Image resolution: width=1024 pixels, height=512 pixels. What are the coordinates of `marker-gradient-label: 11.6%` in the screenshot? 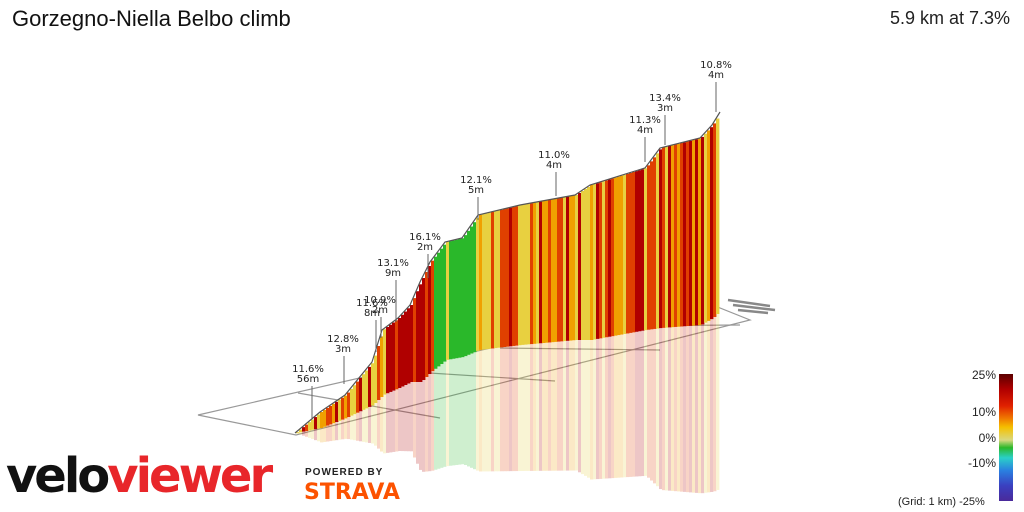 It's located at (372, 303).